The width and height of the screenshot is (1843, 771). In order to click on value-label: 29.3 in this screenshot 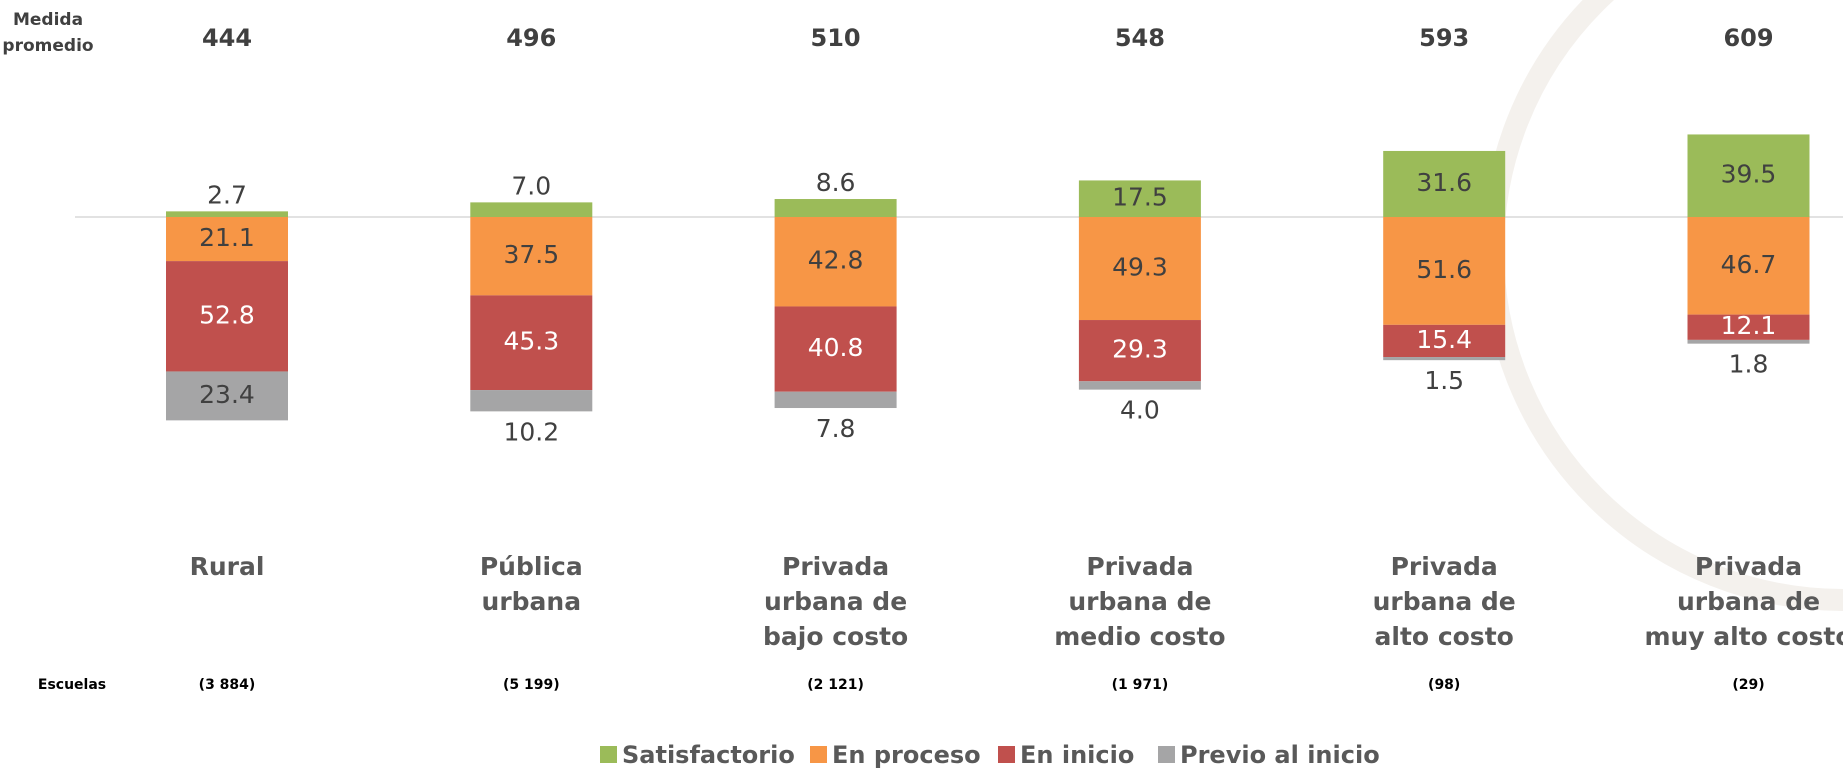, I will do `click(1140, 349)`.